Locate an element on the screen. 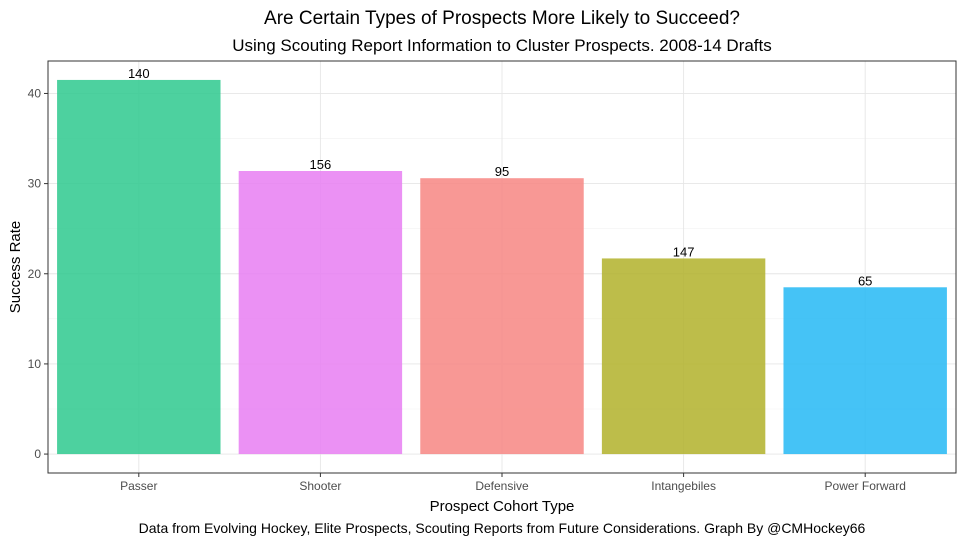  y-tick-label: 10 is located at coordinates (35, 364).